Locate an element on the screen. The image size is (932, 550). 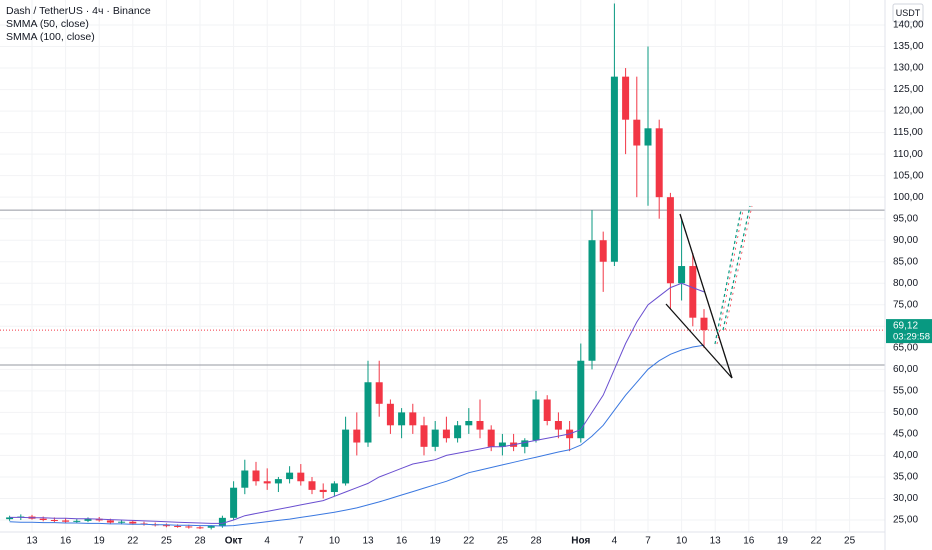
y-tick-label: 130,00 is located at coordinates (908, 68).